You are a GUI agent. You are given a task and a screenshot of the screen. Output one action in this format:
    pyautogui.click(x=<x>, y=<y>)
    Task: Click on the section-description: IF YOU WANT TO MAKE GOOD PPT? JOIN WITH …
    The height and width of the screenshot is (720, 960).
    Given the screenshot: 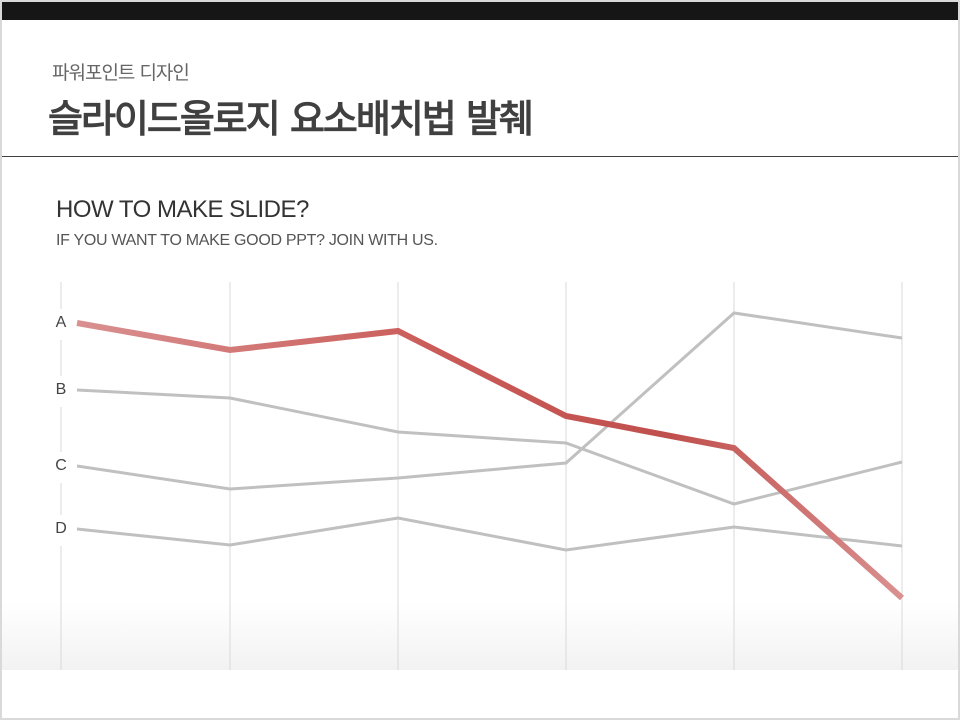 What is the action you would take?
    pyautogui.click(x=247, y=240)
    